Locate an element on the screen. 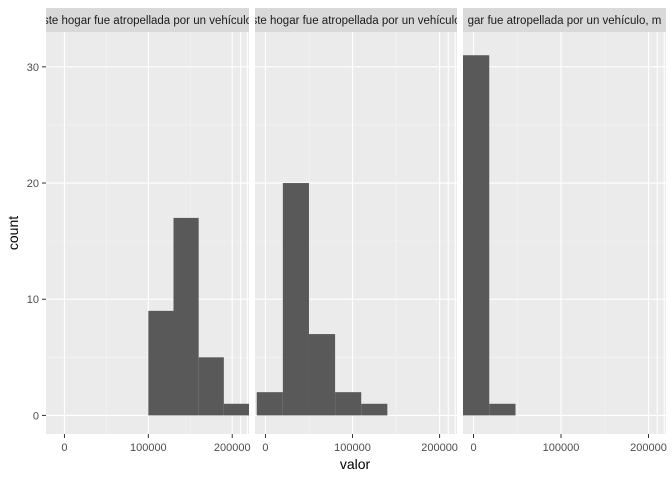 Image resolution: width=672 pixels, height=480 pixels. y-axis: 0 10 20 30 is located at coordinates (36, 242).